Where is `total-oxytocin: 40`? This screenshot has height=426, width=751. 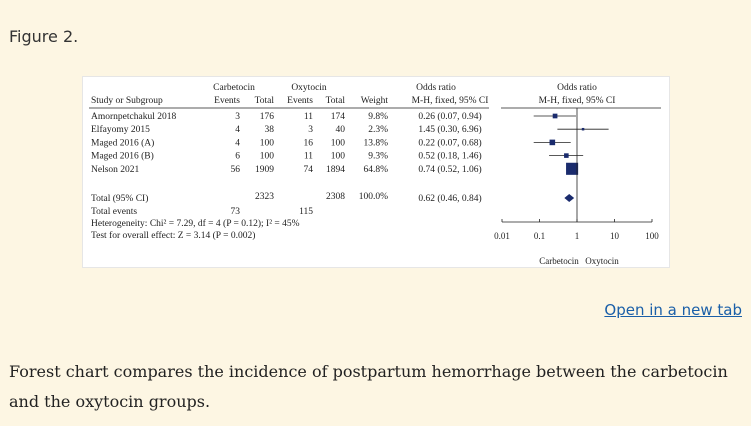 total-oxytocin: 40 is located at coordinates (341, 130).